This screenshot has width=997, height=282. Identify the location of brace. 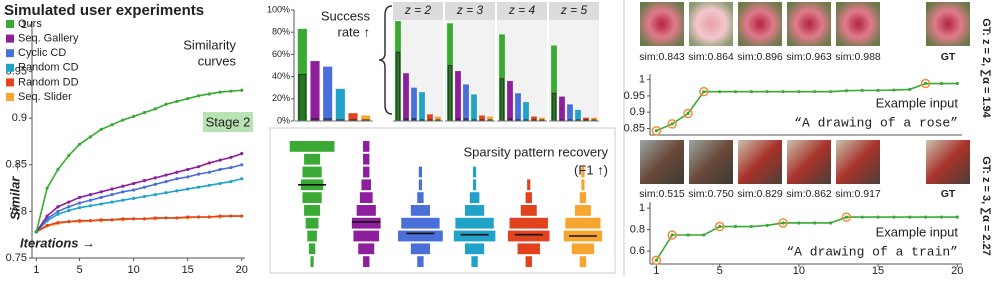
(385, 60).